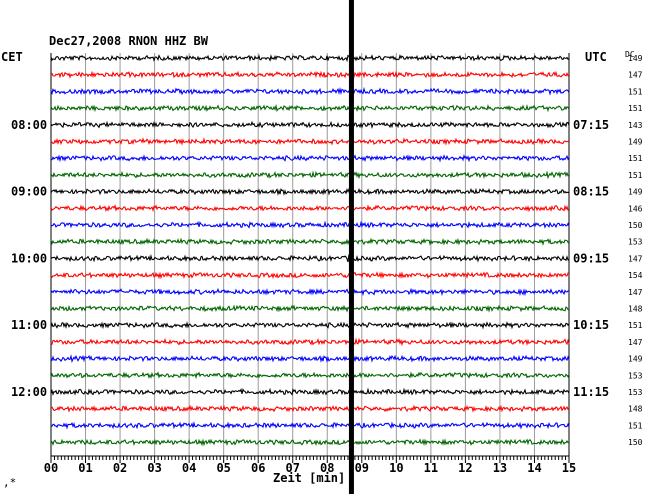  I want to click on dc-label: DC, so click(630, 54).